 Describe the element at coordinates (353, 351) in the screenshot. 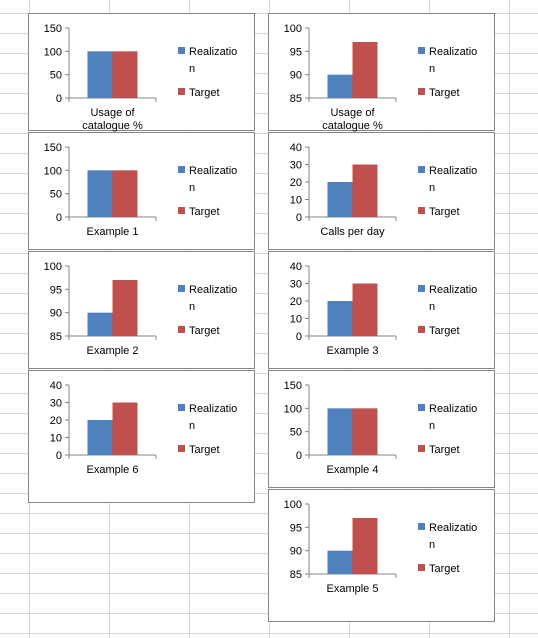

I see `category-label: Example 3` at that location.